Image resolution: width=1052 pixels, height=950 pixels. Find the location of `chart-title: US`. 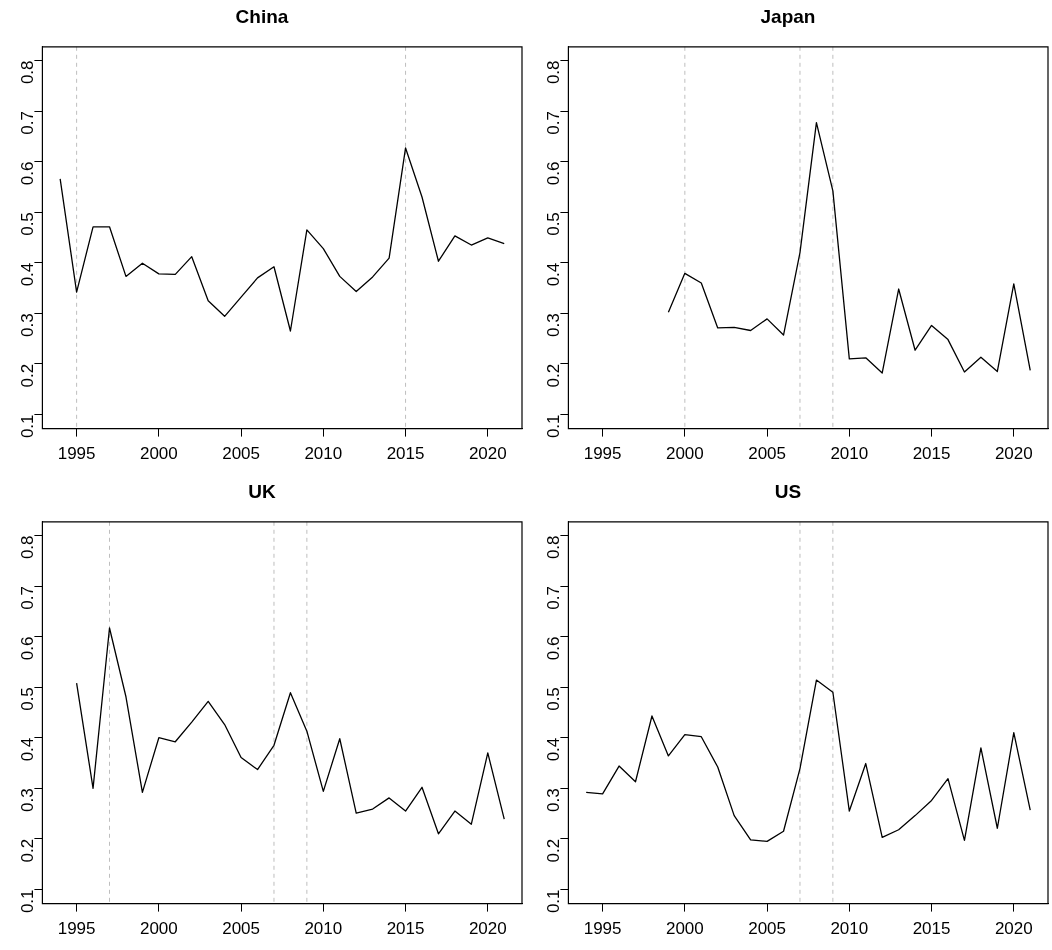

chart-title: US is located at coordinates (788, 491).